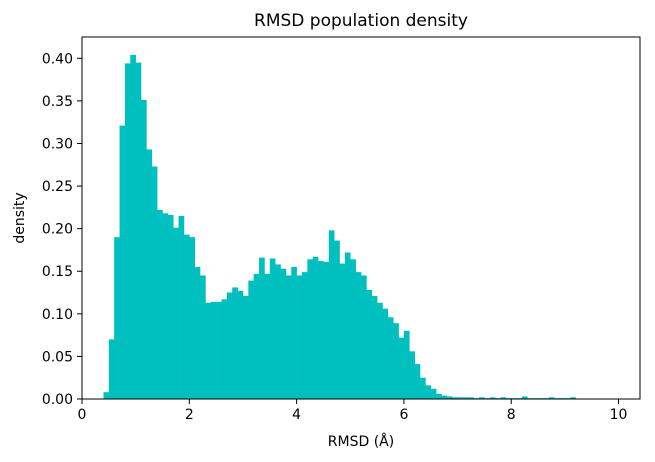 The width and height of the screenshot is (655, 462). Describe the element at coordinates (57, 315) in the screenshot. I see `y-tick-label: 0.10` at that location.